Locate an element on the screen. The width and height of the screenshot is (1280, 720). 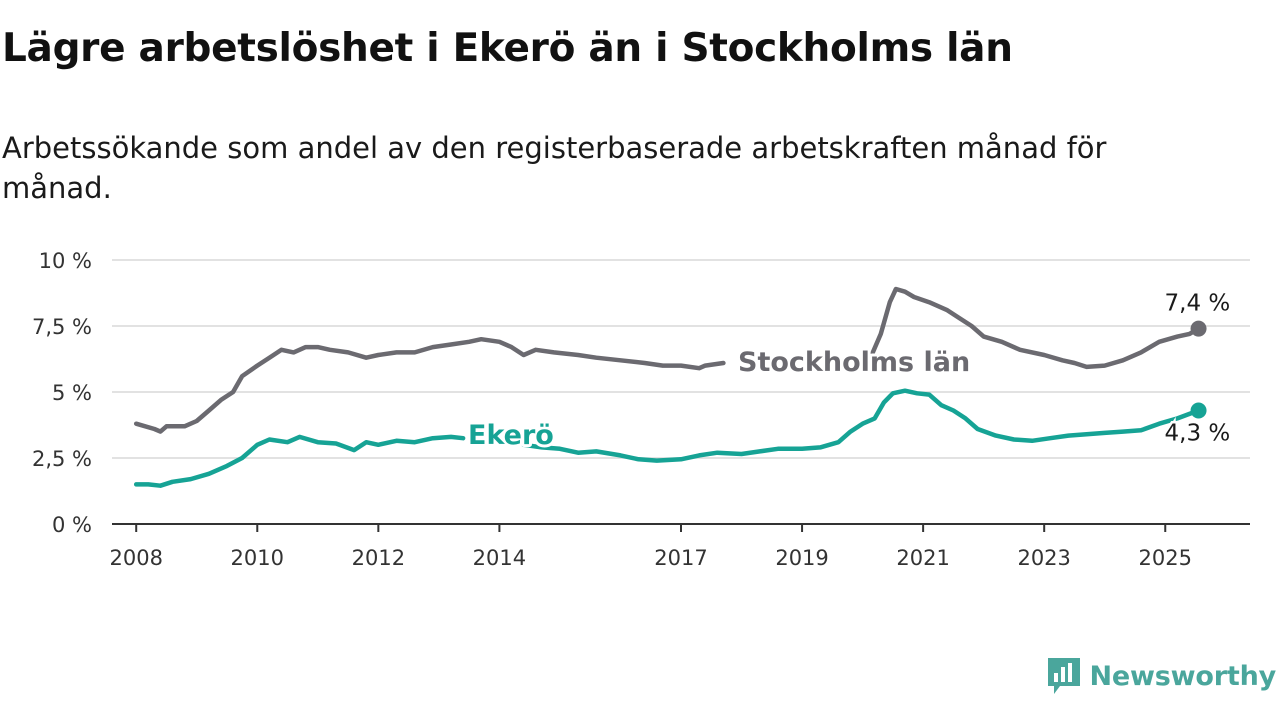
x-axis: 2008 2010 2012 2014 2017 2019 2021 2023 2025 is located at coordinates (679, 546).